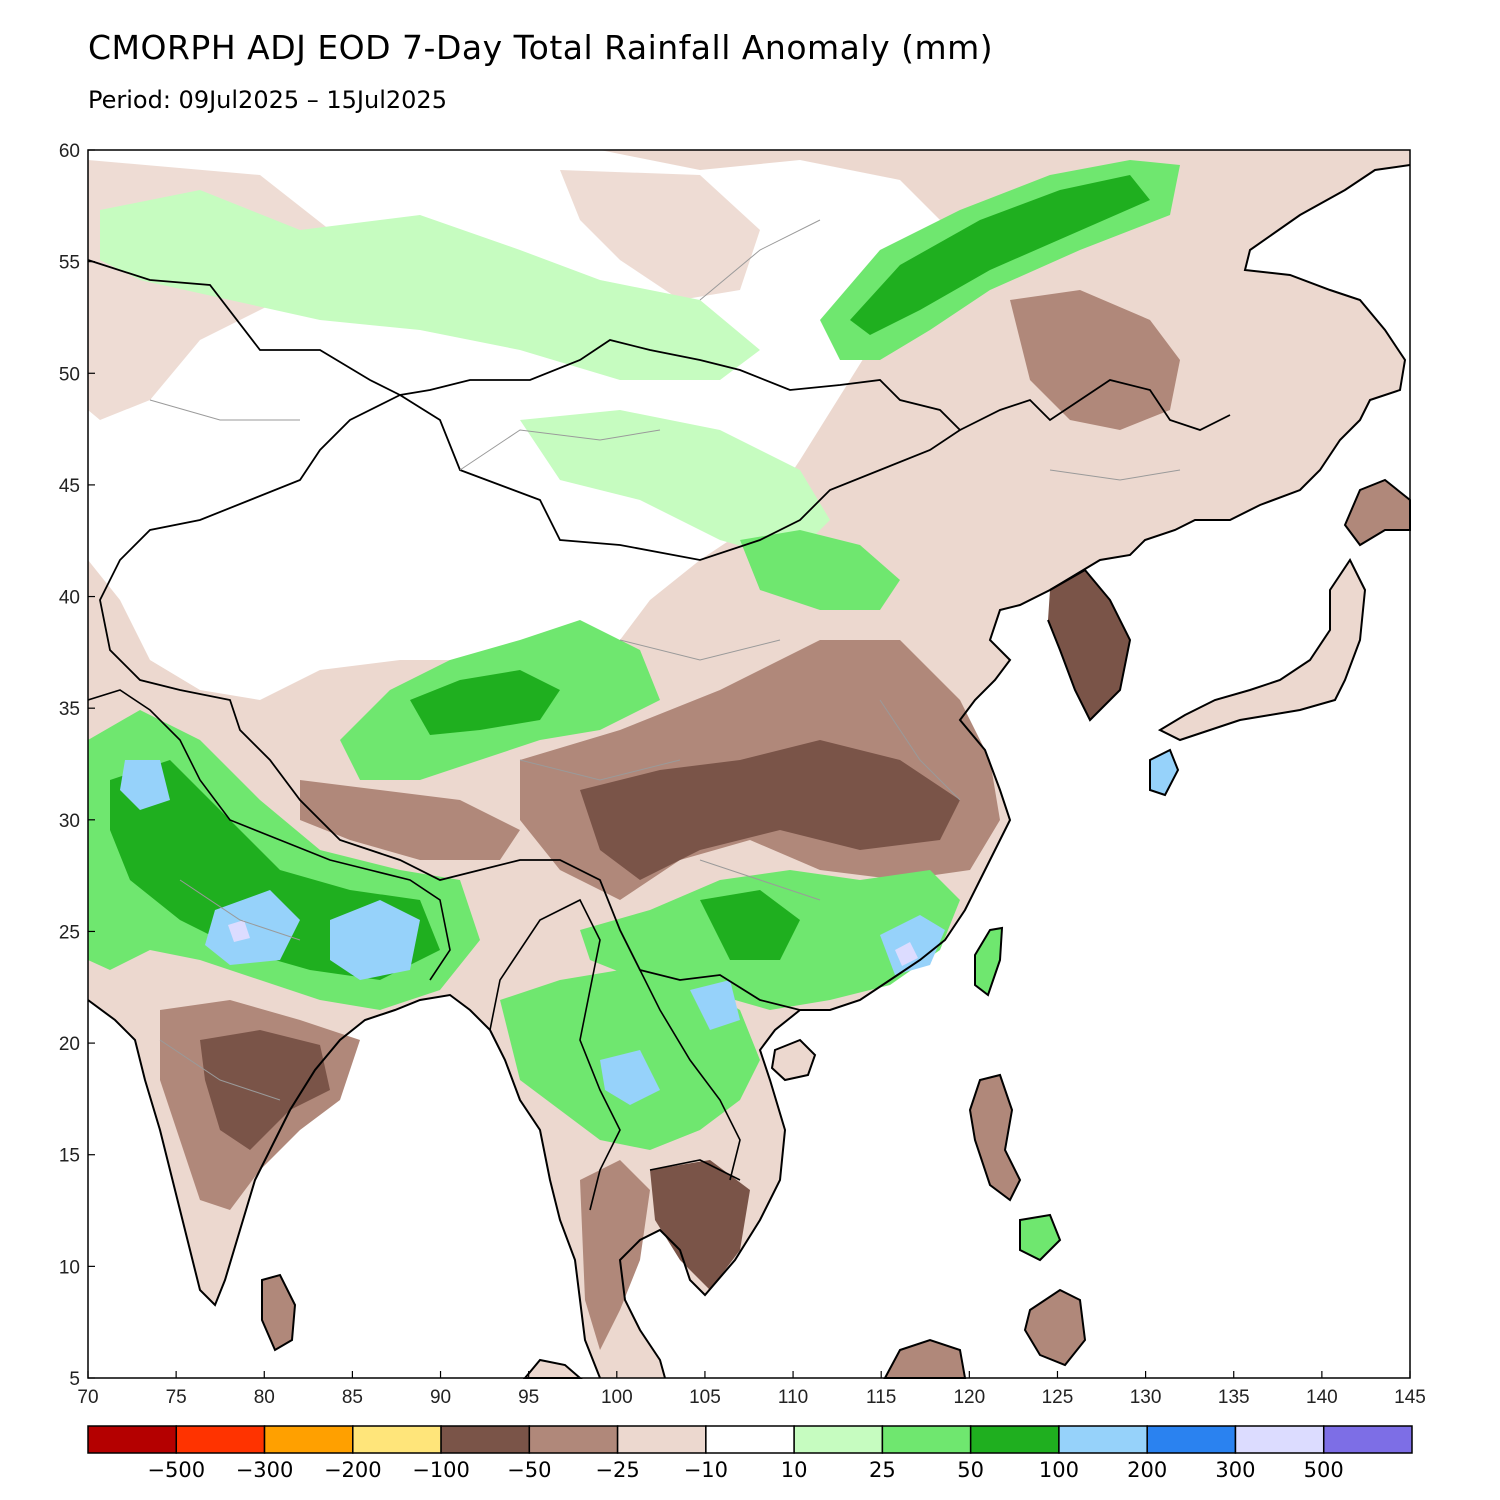  Describe the element at coordinates (881, 1397) in the screenshot. I see `lon-tick-label: 115` at that location.